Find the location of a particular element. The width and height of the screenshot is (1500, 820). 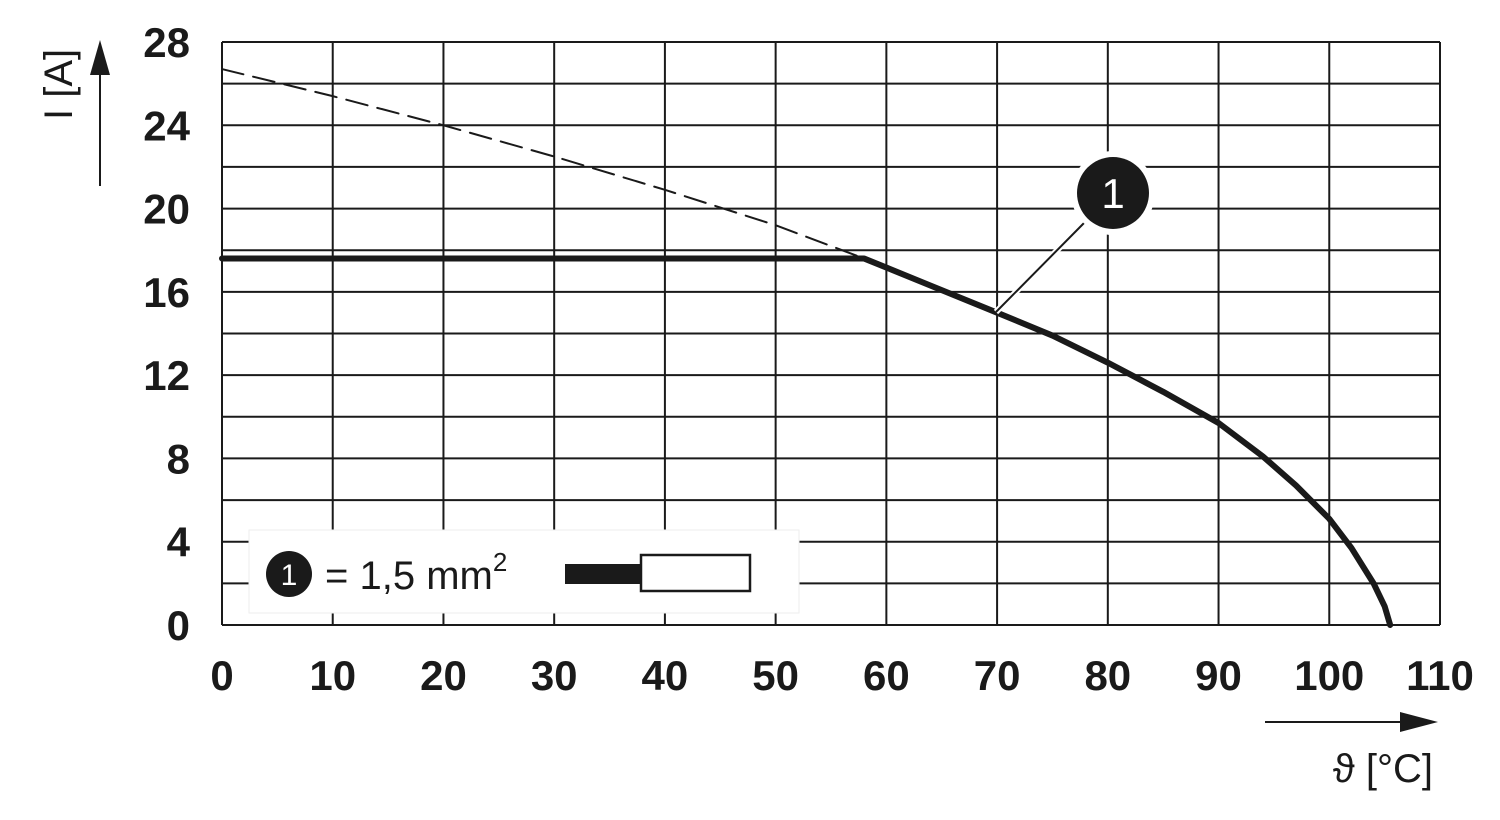

leader-line is located at coordinates (1040, 267).